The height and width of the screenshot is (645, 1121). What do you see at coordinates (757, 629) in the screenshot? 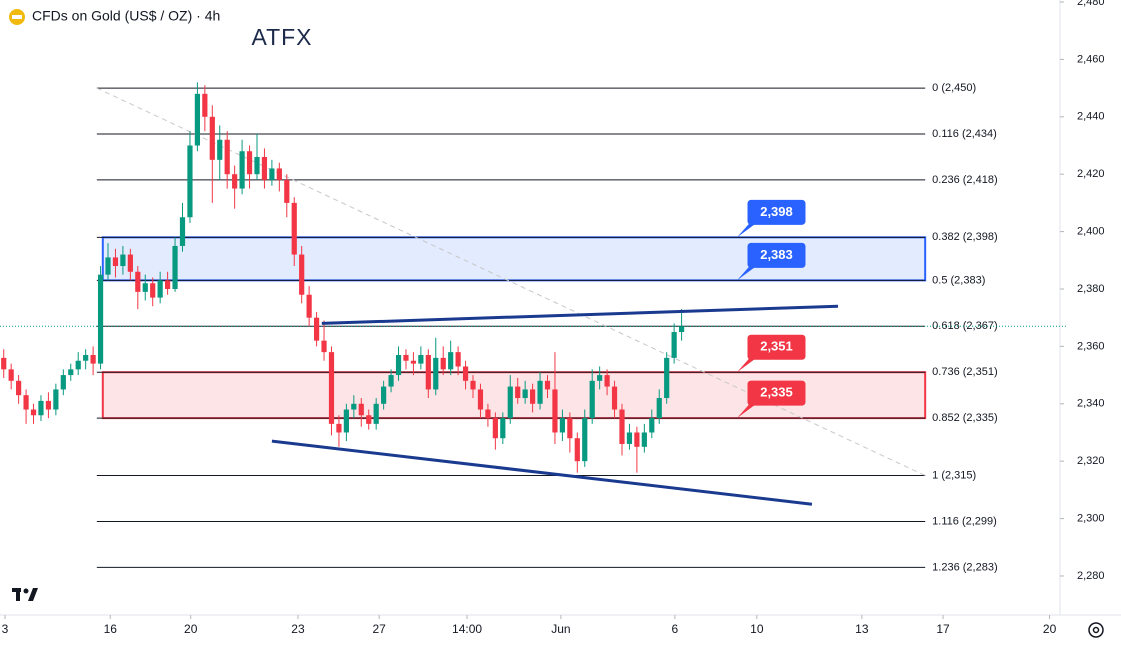
I see `x-tick-label: 10` at bounding box center [757, 629].